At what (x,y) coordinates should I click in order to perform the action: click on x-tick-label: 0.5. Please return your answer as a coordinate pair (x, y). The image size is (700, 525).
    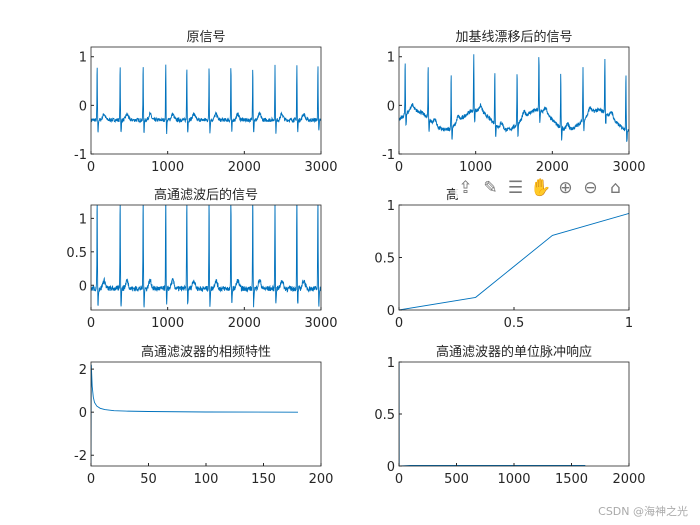
    Looking at the image, I should click on (514, 323).